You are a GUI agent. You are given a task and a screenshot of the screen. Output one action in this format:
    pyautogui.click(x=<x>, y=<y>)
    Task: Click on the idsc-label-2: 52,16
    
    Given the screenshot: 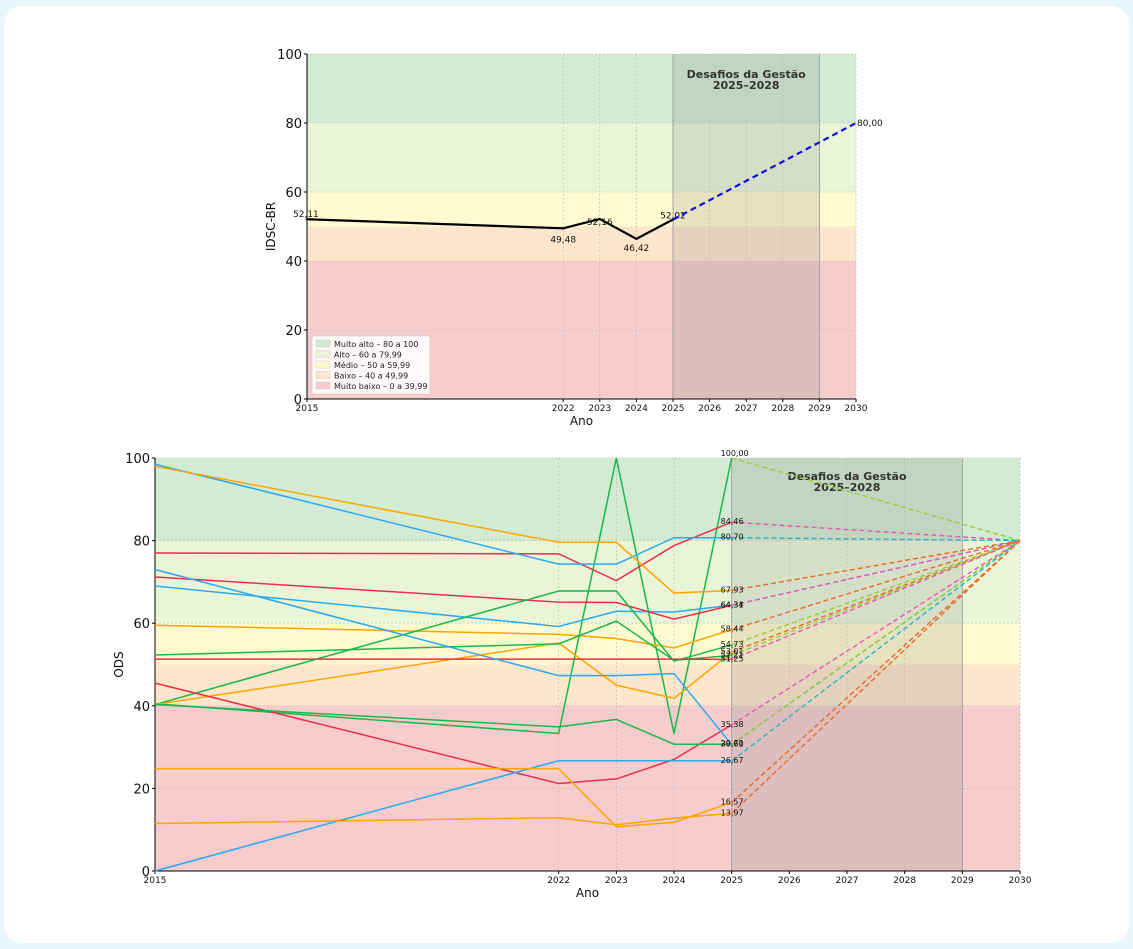 What is the action you would take?
    pyautogui.click(x=600, y=223)
    